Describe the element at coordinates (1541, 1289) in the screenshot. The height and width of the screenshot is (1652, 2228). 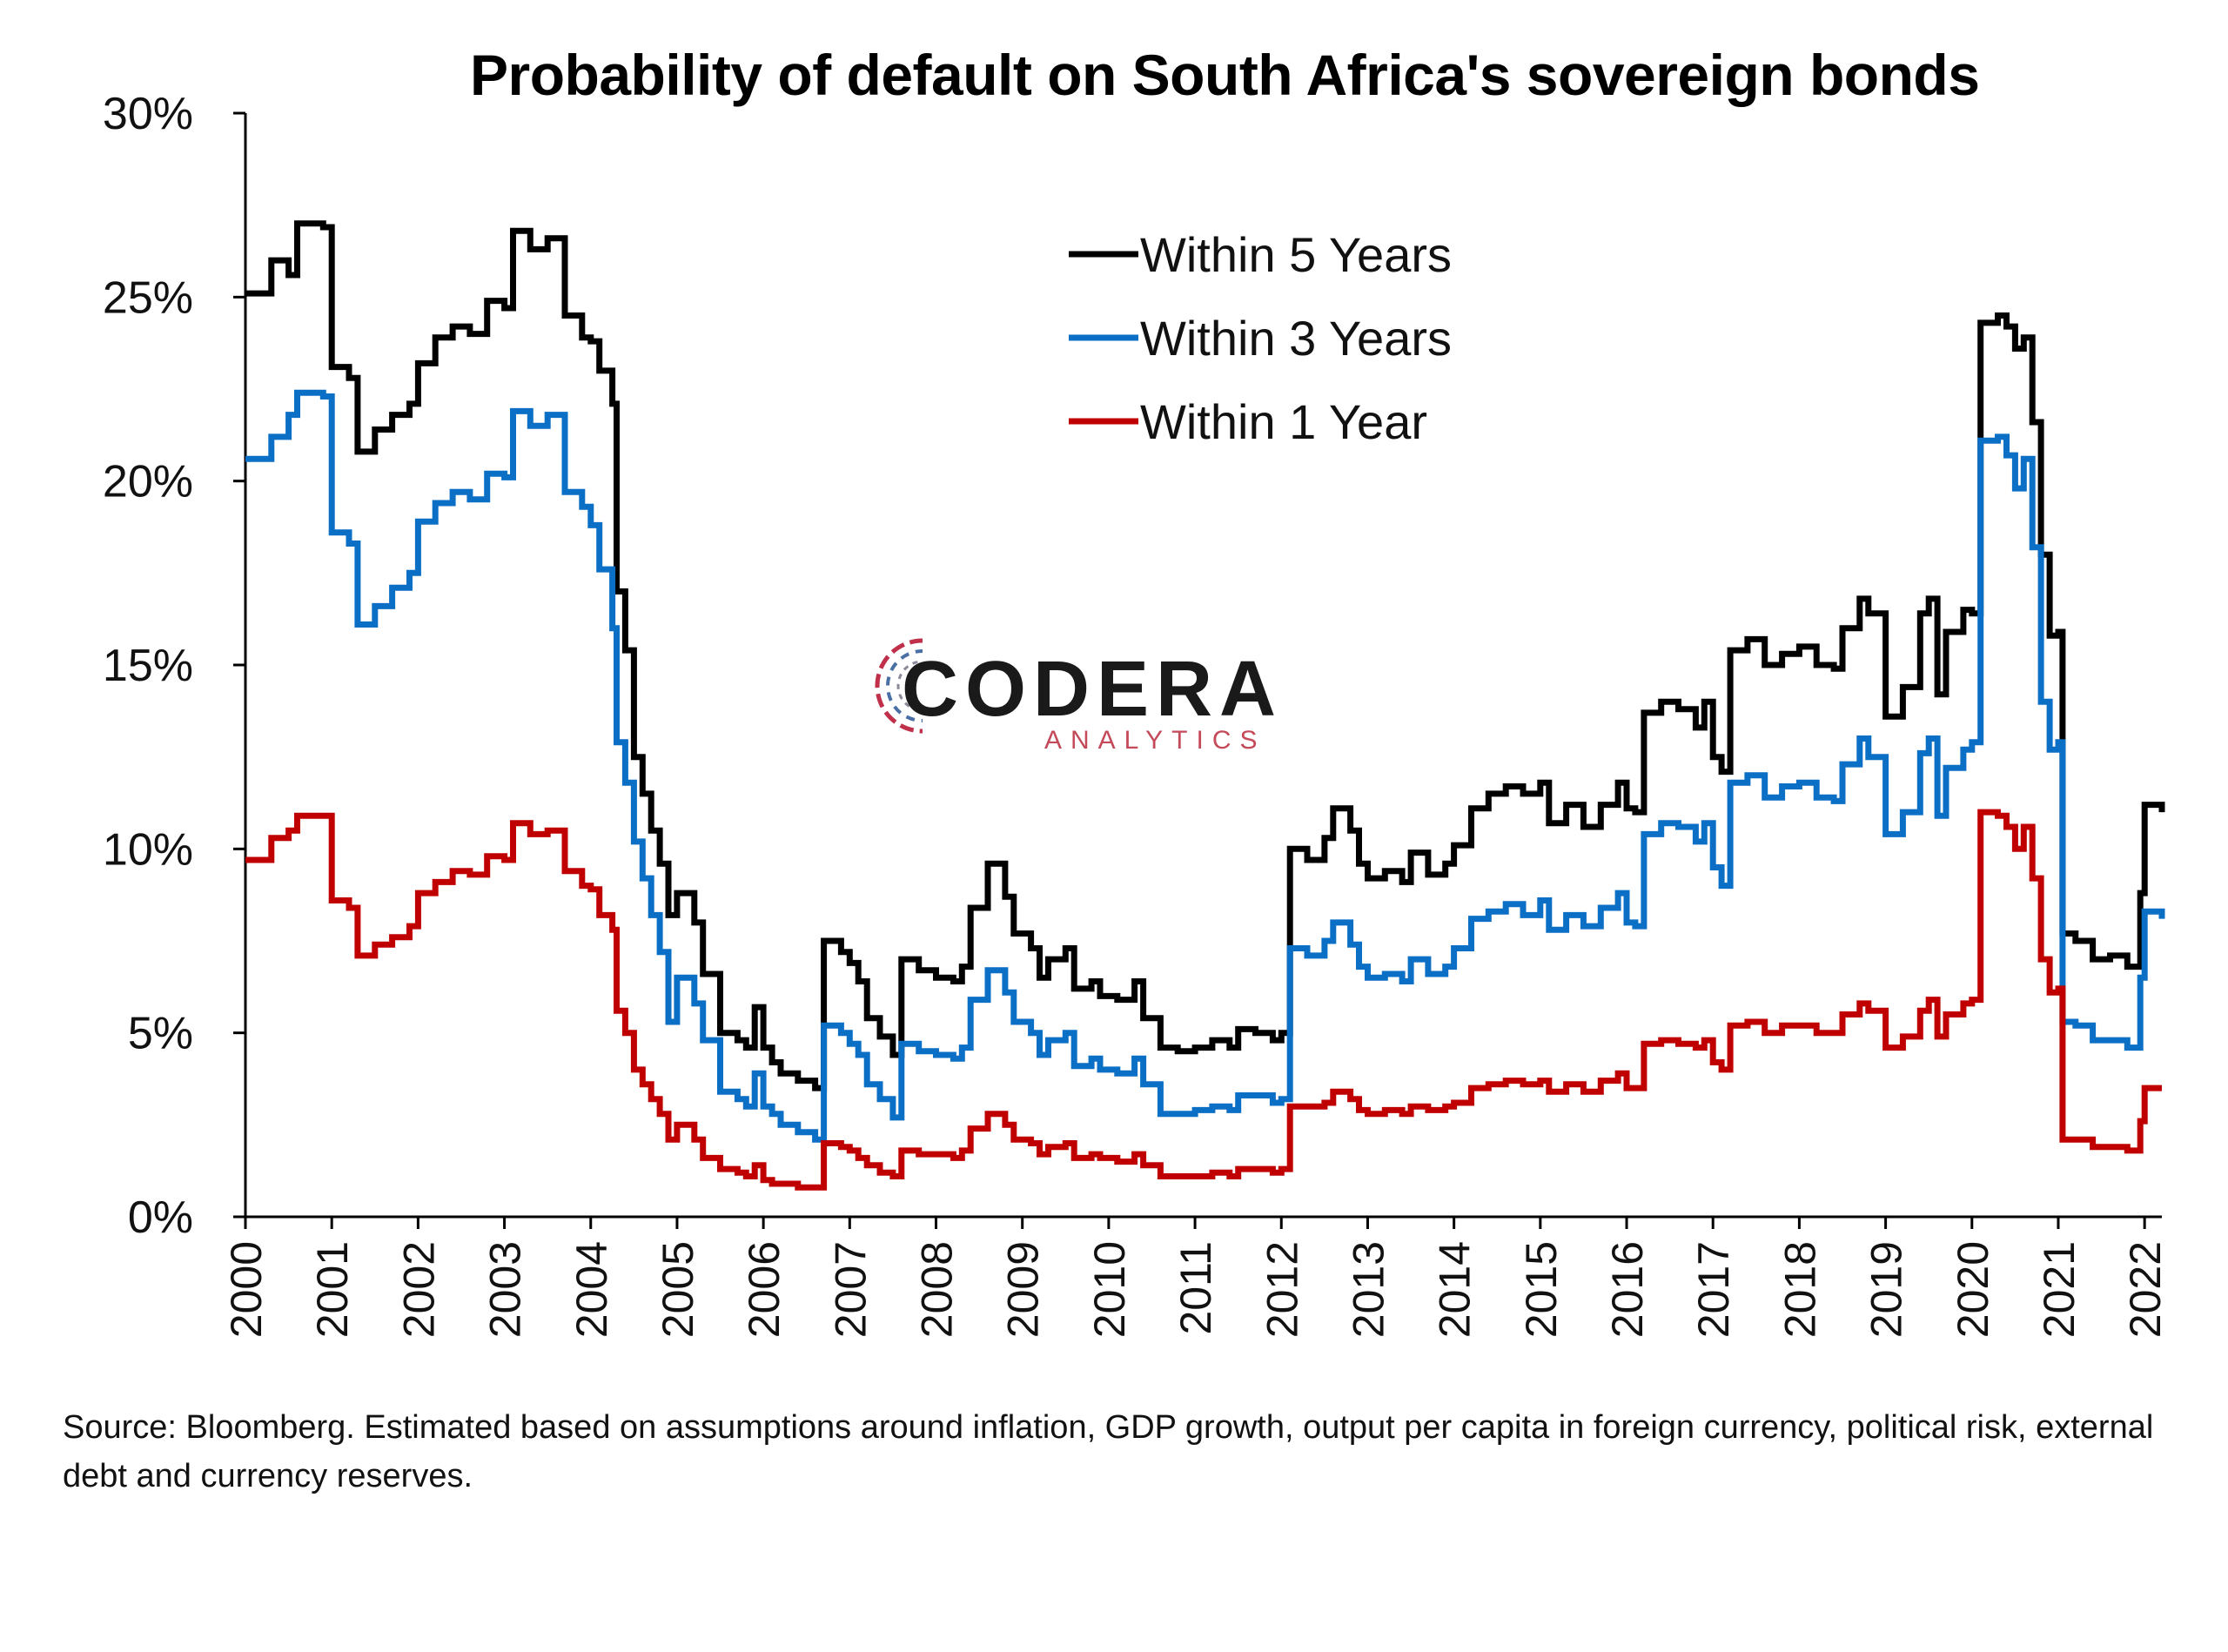
I see `x-tick-label: 2015` at that location.